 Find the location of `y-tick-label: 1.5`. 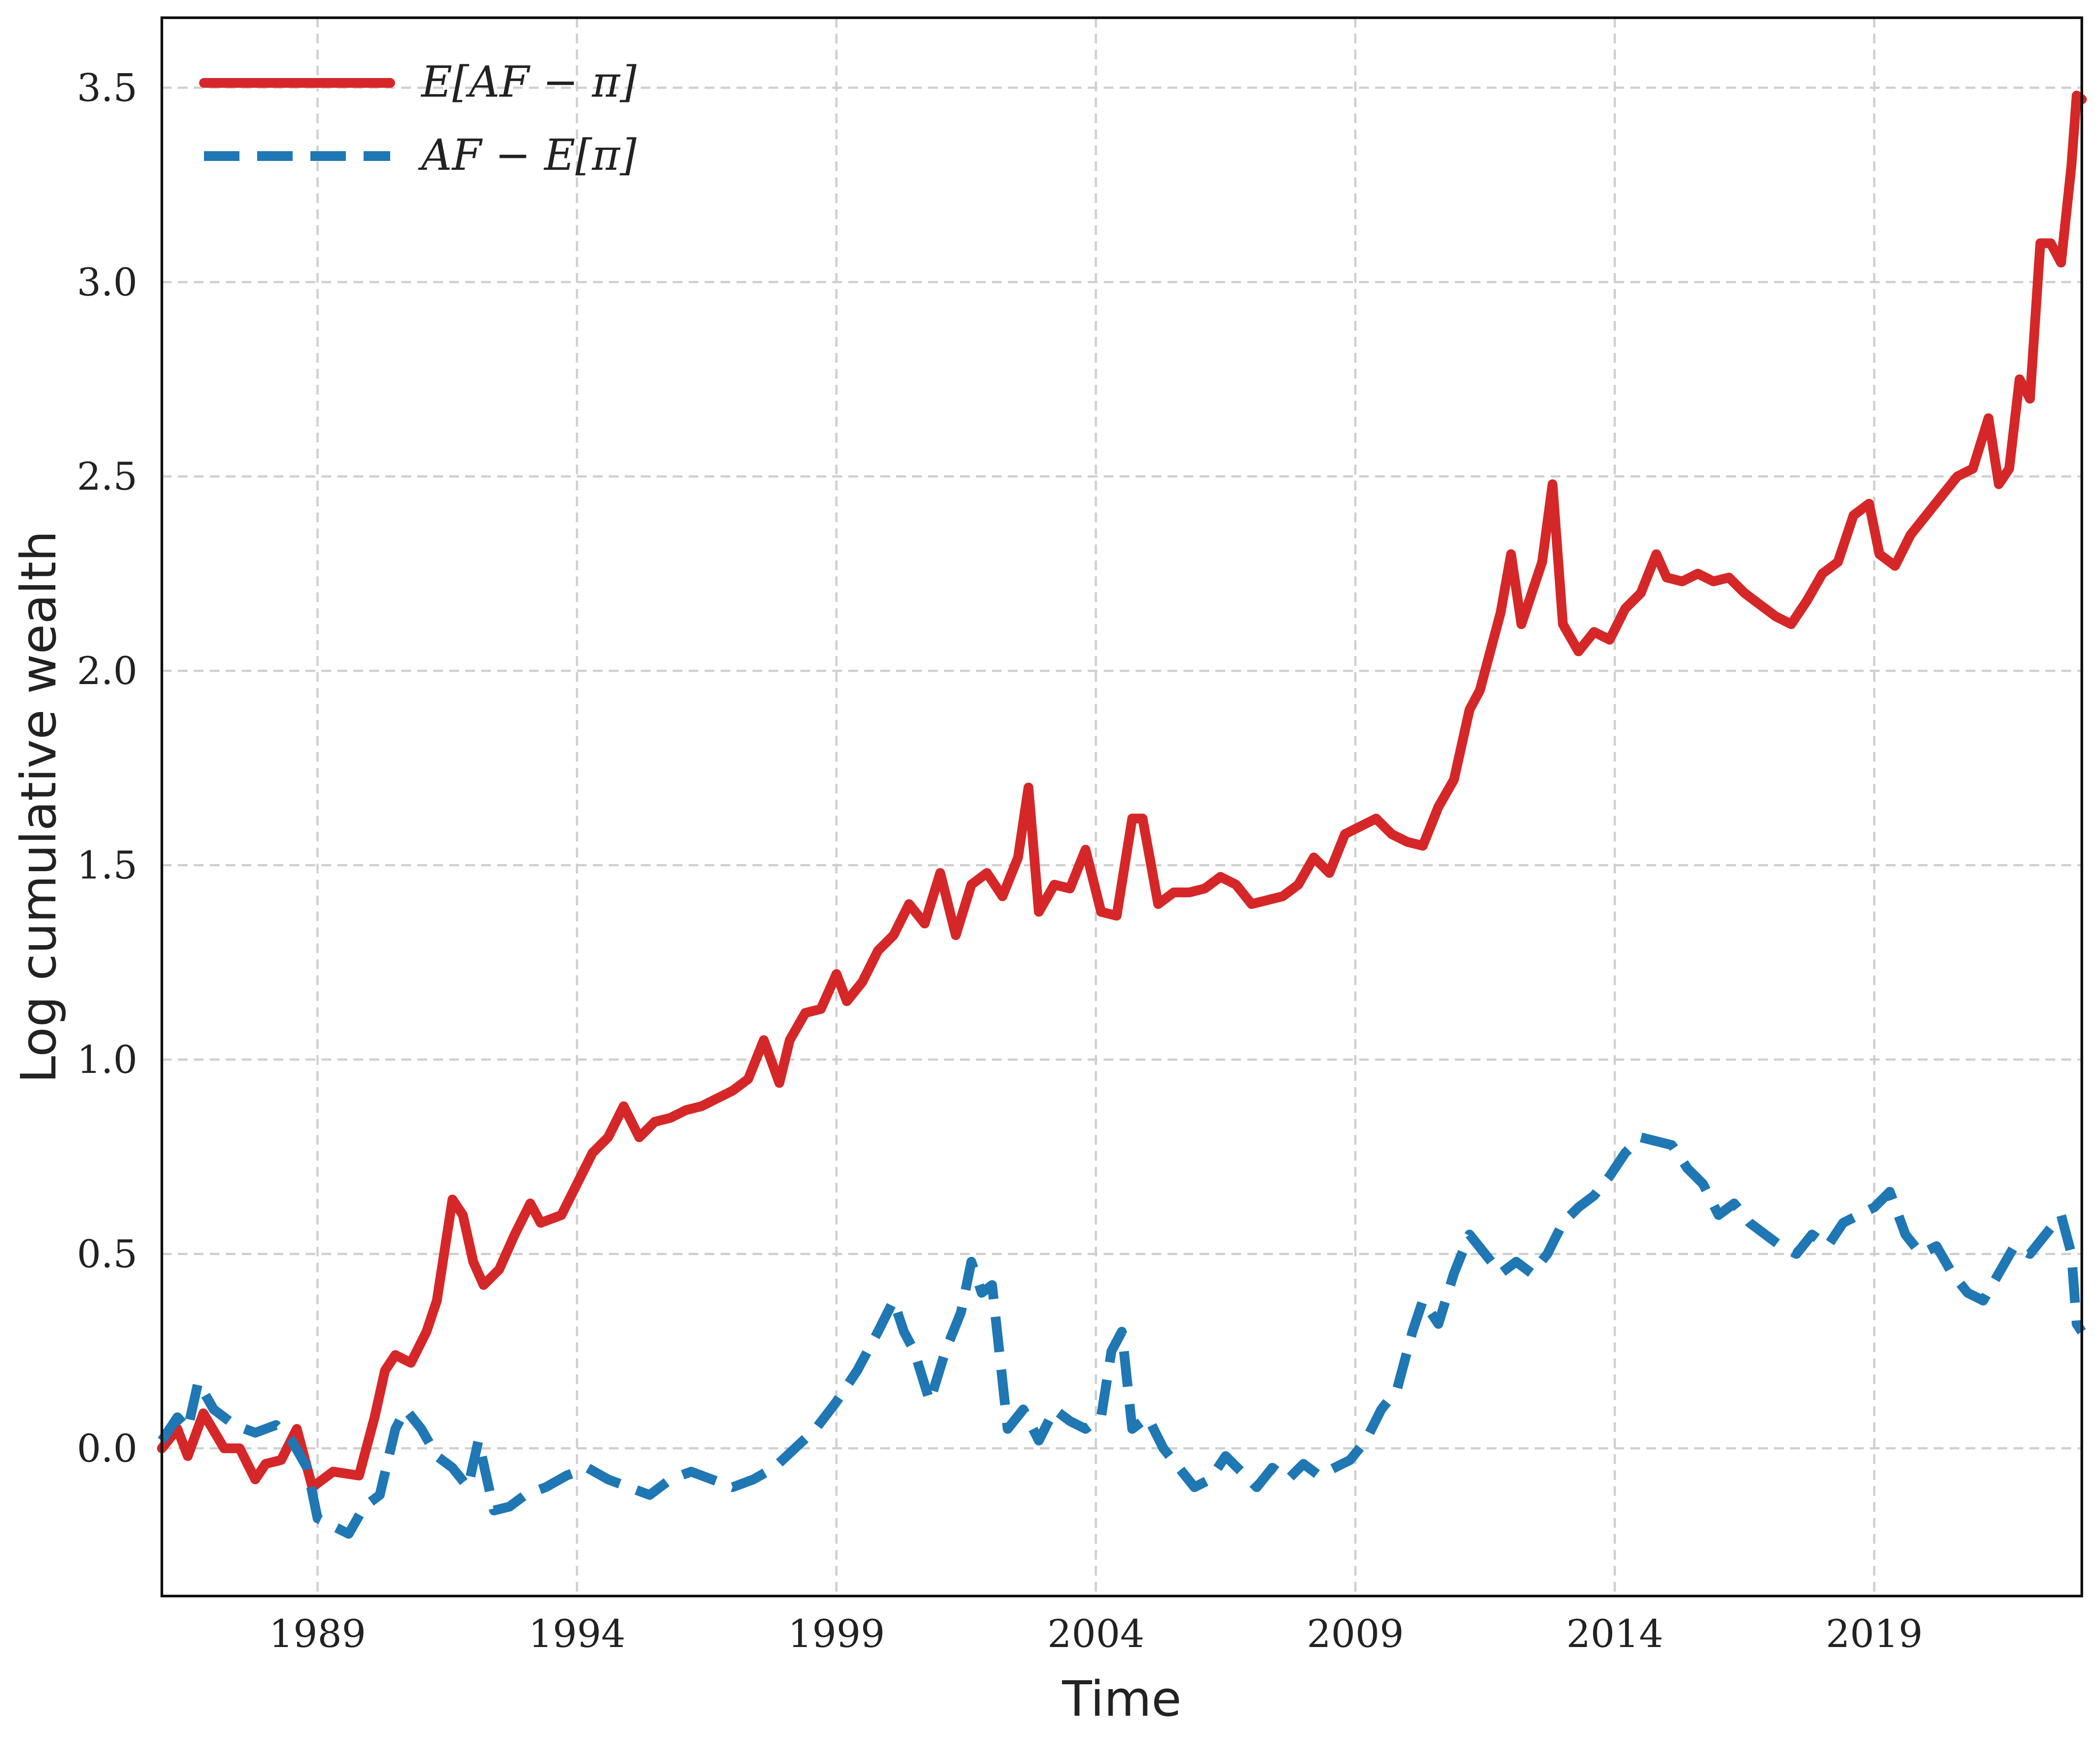

y-tick-label: 1.5 is located at coordinates (107, 866).